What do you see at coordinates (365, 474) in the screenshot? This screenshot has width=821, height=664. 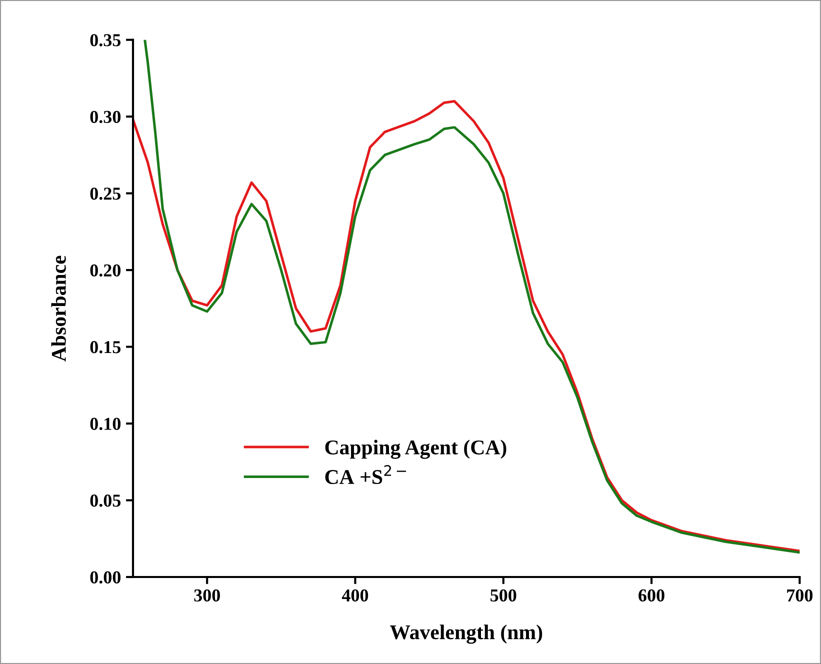 I see `legend-label: CA +S$^{2−}$` at bounding box center [365, 474].